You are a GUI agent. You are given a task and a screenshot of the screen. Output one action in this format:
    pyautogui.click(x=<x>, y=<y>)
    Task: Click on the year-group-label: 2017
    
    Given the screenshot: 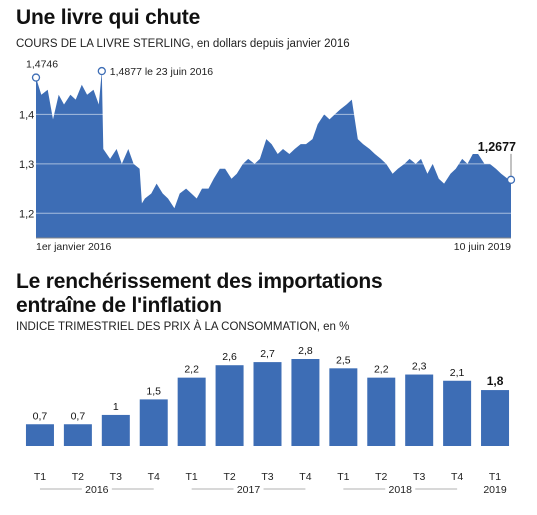 What is the action you would take?
    pyautogui.click(x=249, y=490)
    